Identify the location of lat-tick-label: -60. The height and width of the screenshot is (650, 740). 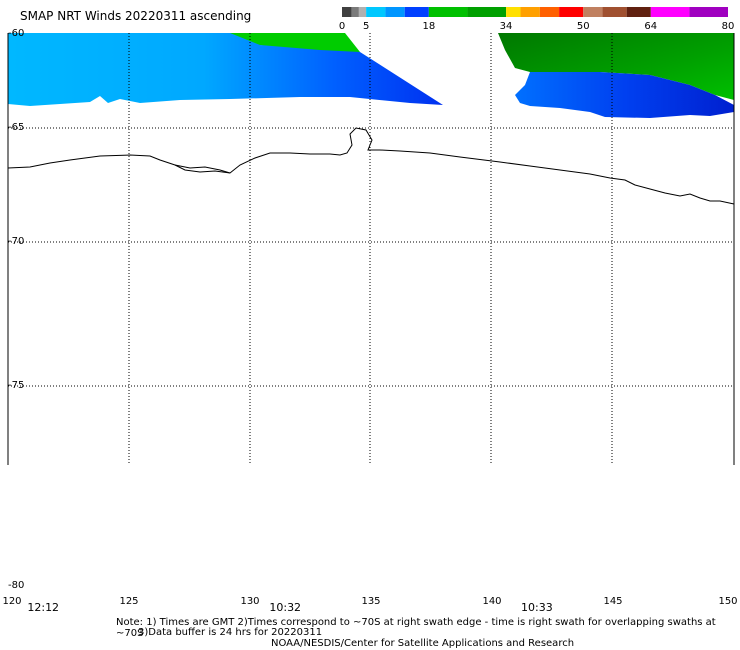
(16, 33).